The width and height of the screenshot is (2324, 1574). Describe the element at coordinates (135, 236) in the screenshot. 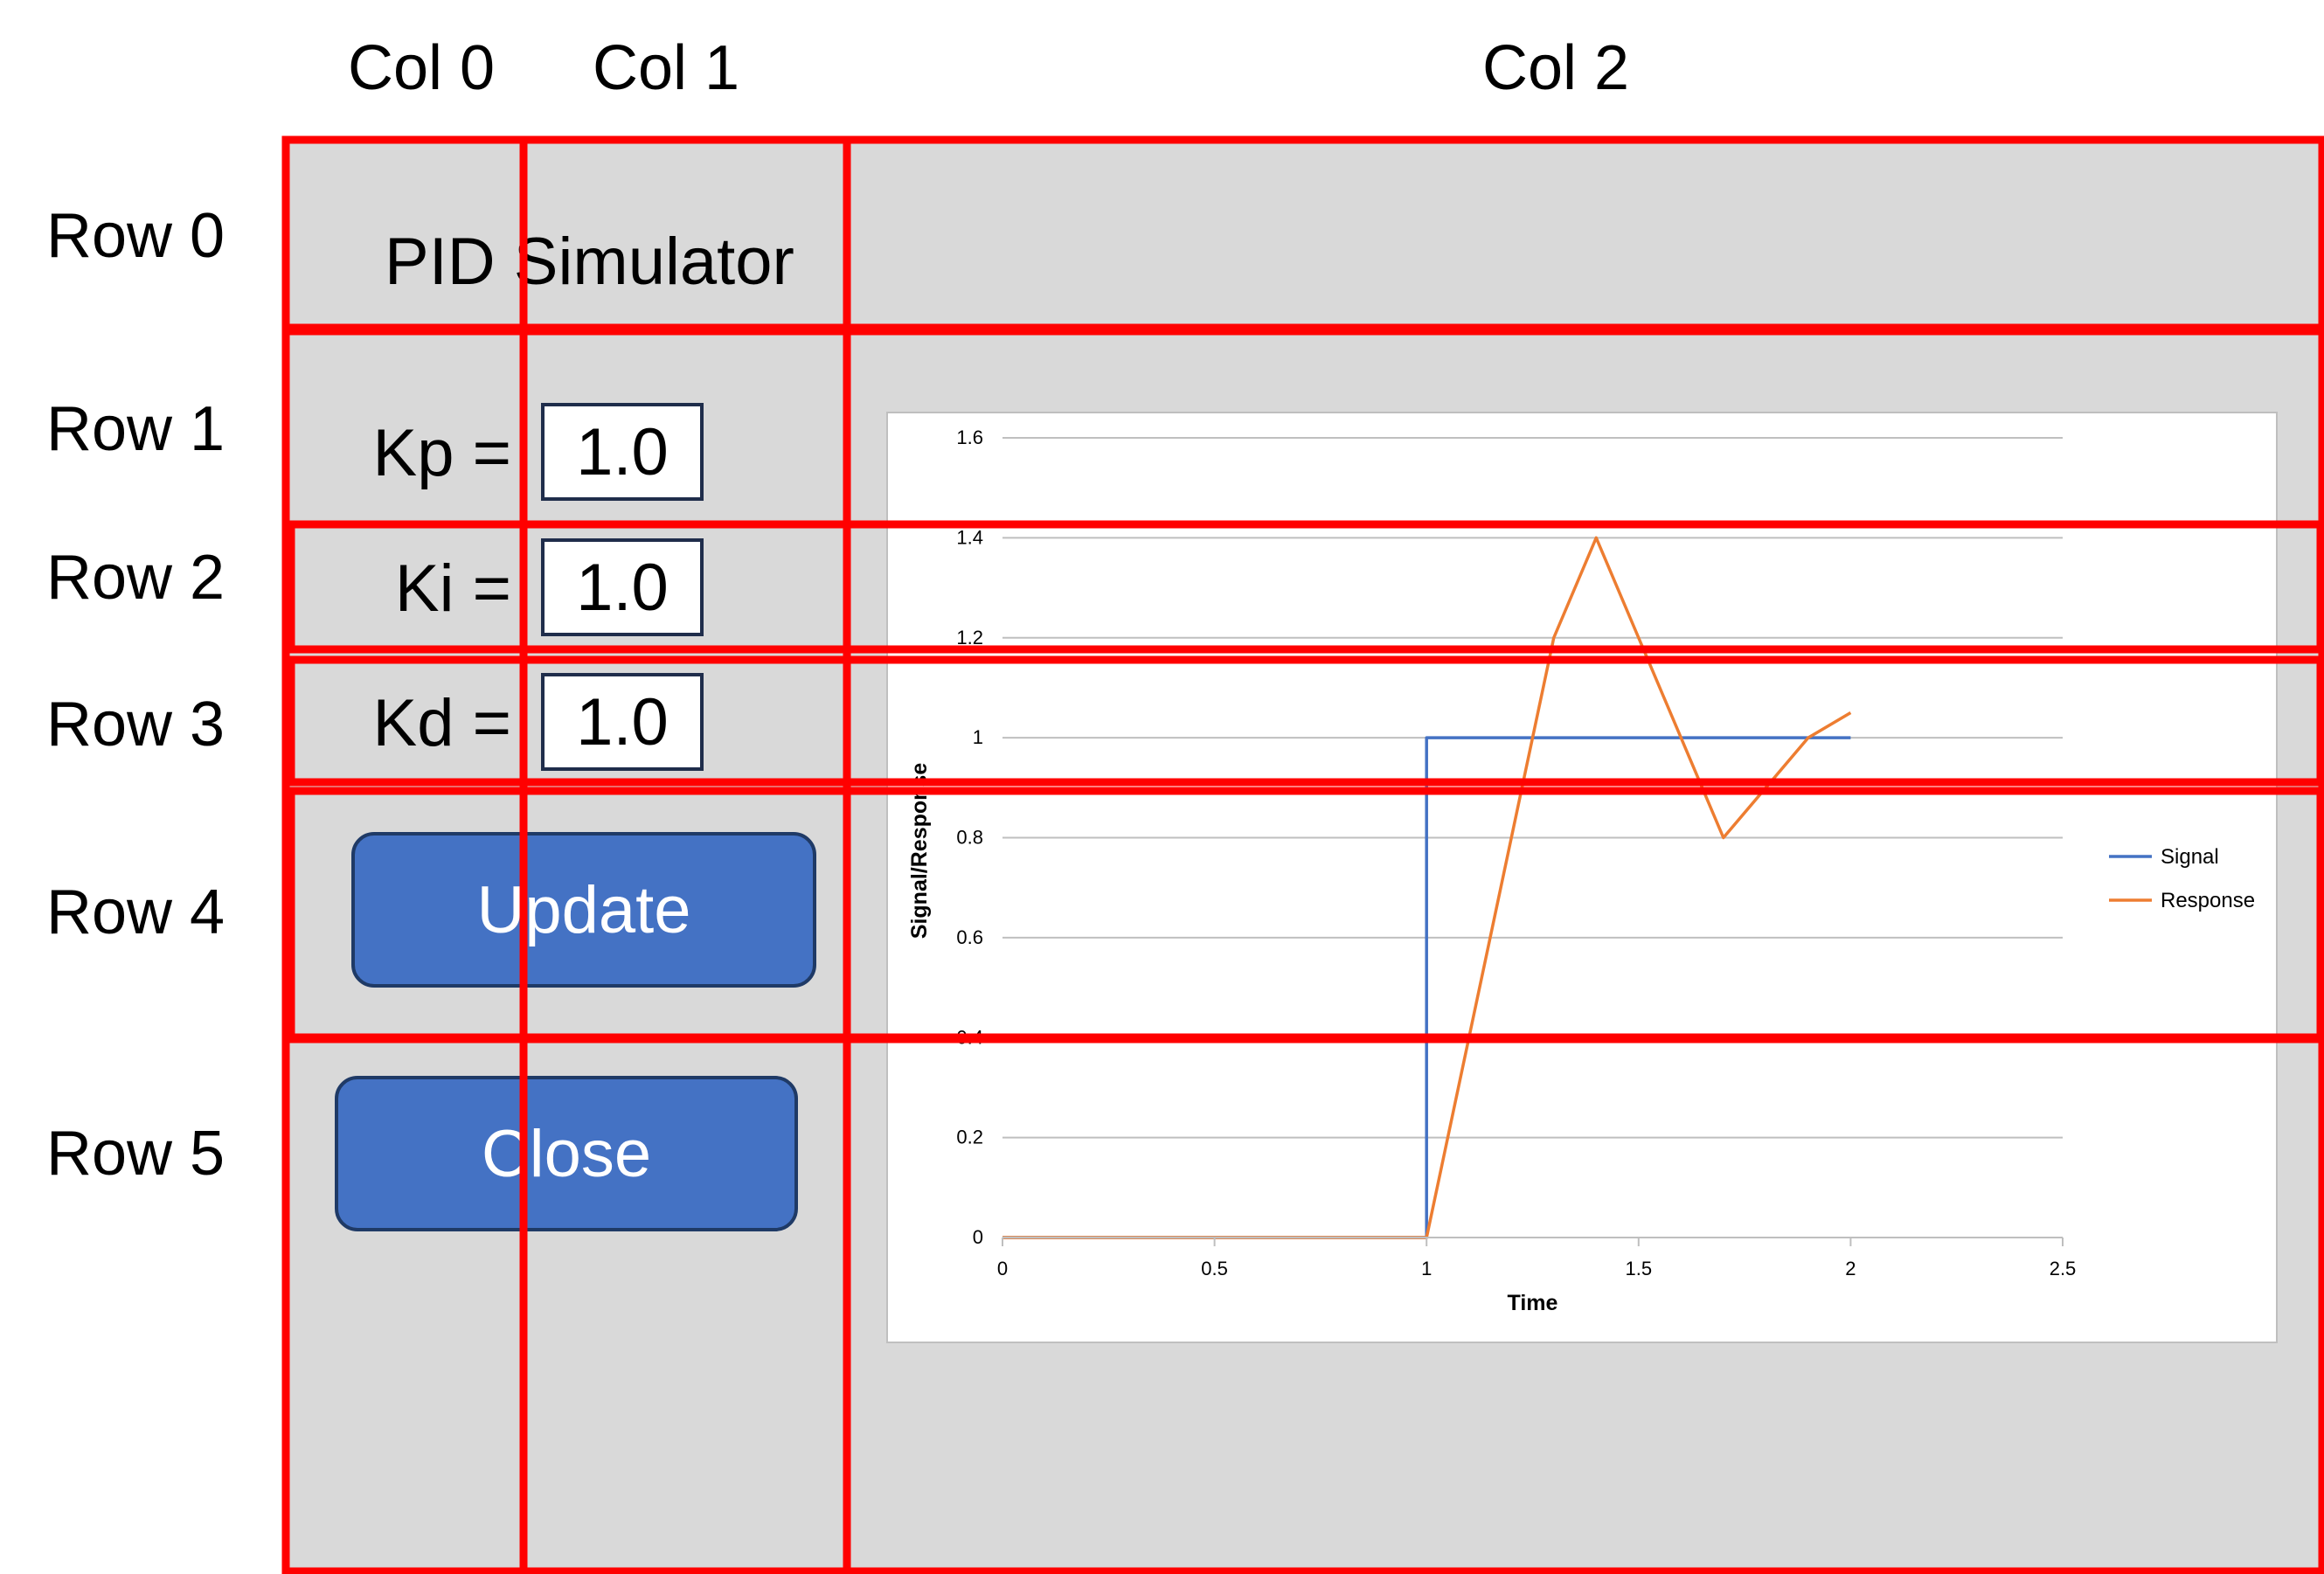

I see `row-label-0: Row 0` at that location.